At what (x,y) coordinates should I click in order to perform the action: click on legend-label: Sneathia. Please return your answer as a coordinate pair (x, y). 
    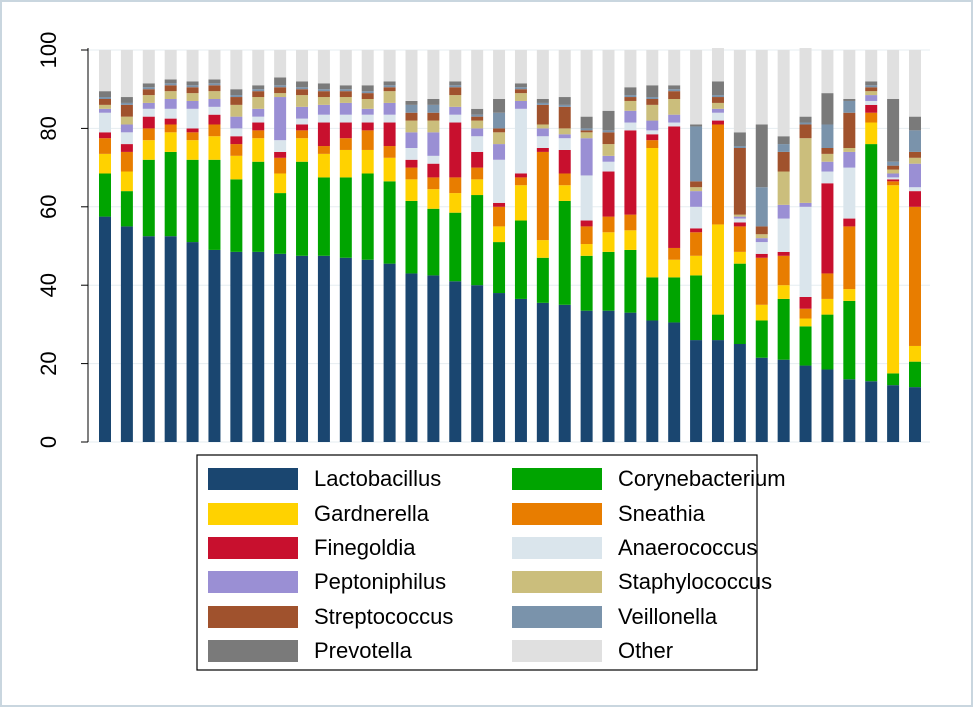
    Looking at the image, I should click on (662, 513).